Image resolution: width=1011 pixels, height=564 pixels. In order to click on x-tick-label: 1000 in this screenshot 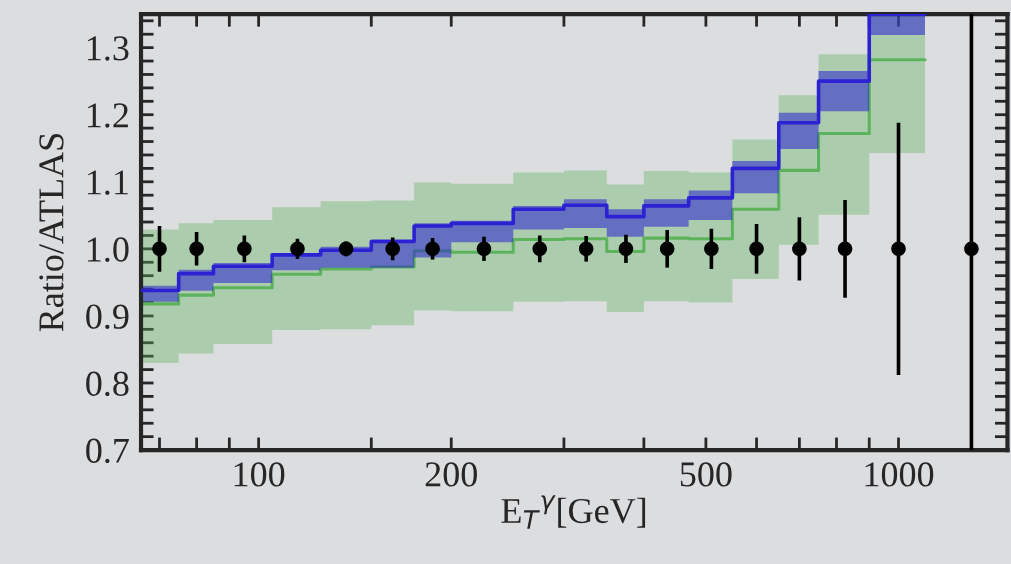, I will do `click(899, 474)`.